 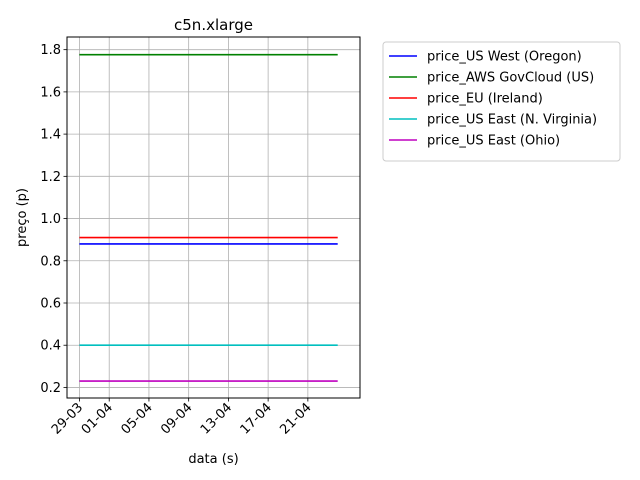 I want to click on legend-label: price_AWS GovCloud (US), so click(x=510, y=78).